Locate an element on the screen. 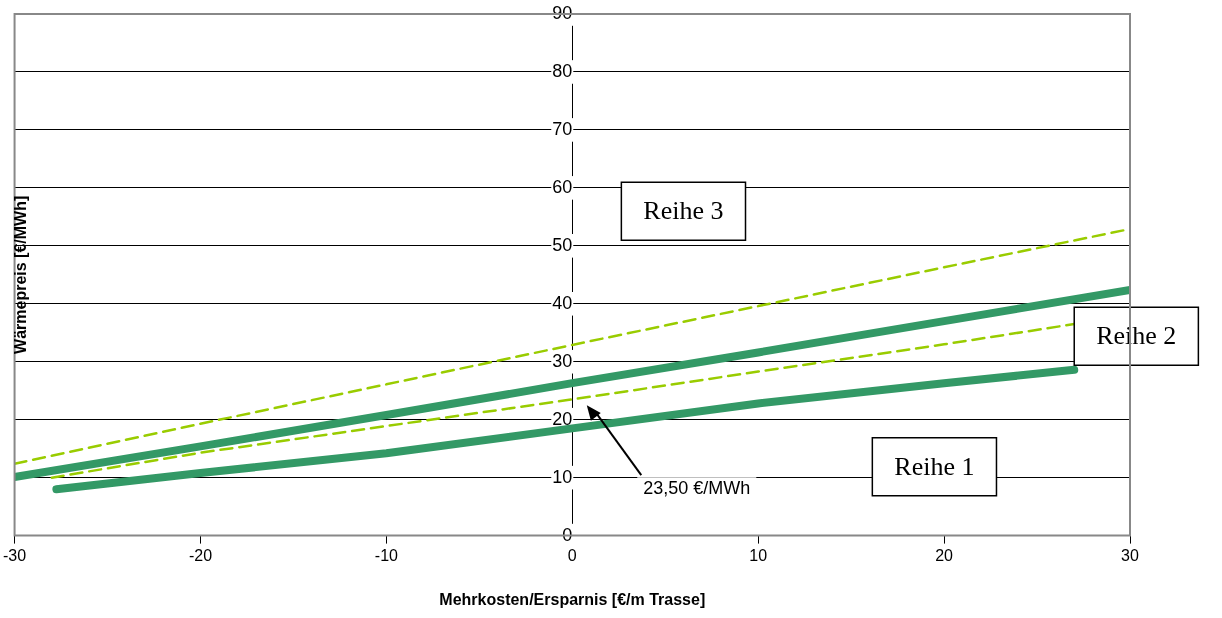  x-tick-label: 10 is located at coordinates (758, 555).